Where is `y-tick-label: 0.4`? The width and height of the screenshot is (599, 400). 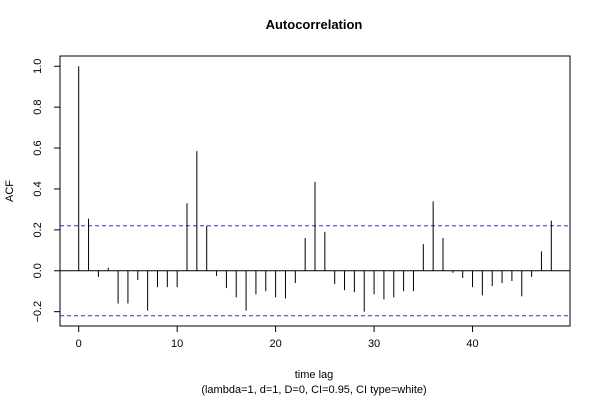 y-tick-label: 0.4 is located at coordinates (38, 188).